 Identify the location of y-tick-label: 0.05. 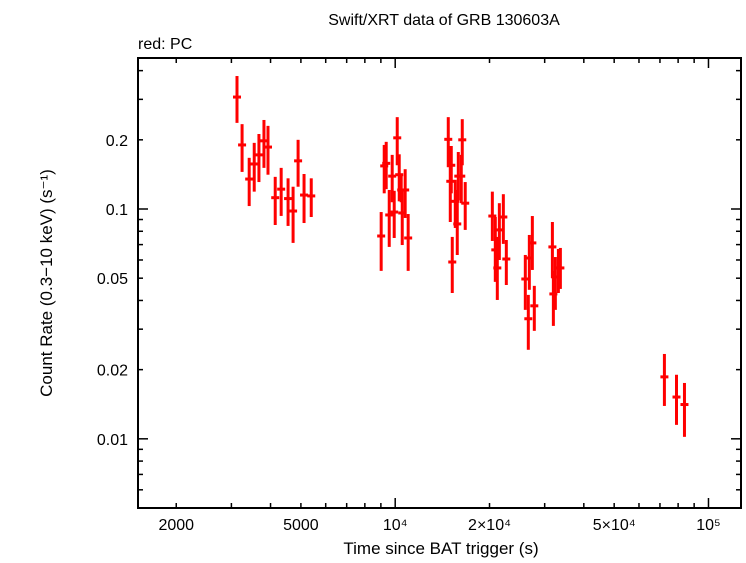
(112, 279).